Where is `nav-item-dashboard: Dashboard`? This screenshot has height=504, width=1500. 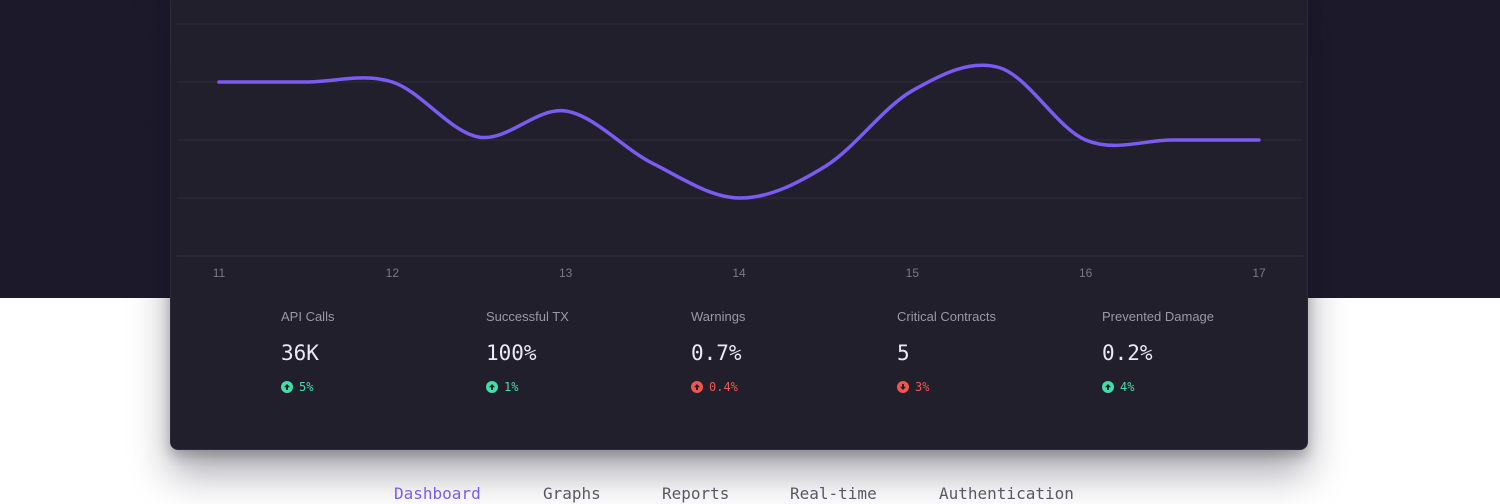 nav-item-dashboard: Dashboard is located at coordinates (437, 493).